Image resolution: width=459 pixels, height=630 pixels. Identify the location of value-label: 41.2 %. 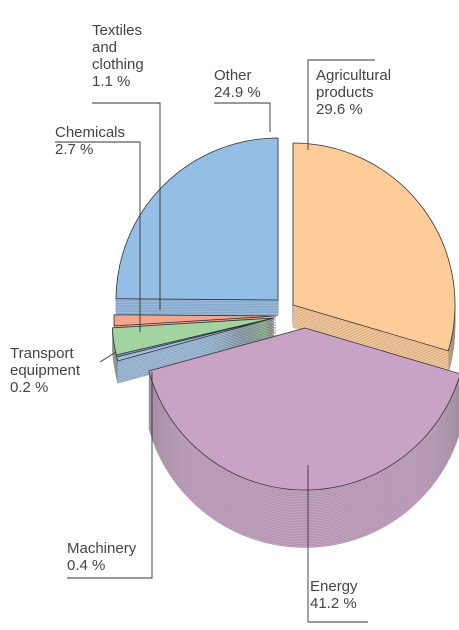
(333, 603).